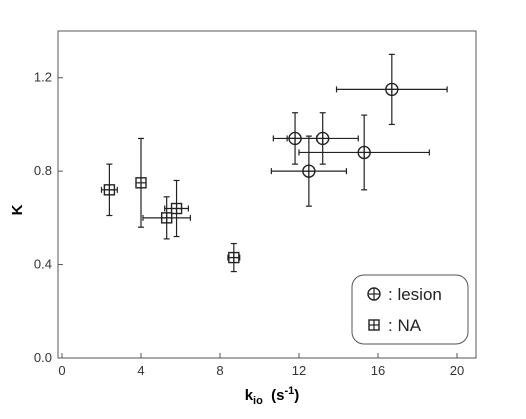 This screenshot has width=526, height=419. I want to click on legend: : lesion : NA, so click(410, 309).